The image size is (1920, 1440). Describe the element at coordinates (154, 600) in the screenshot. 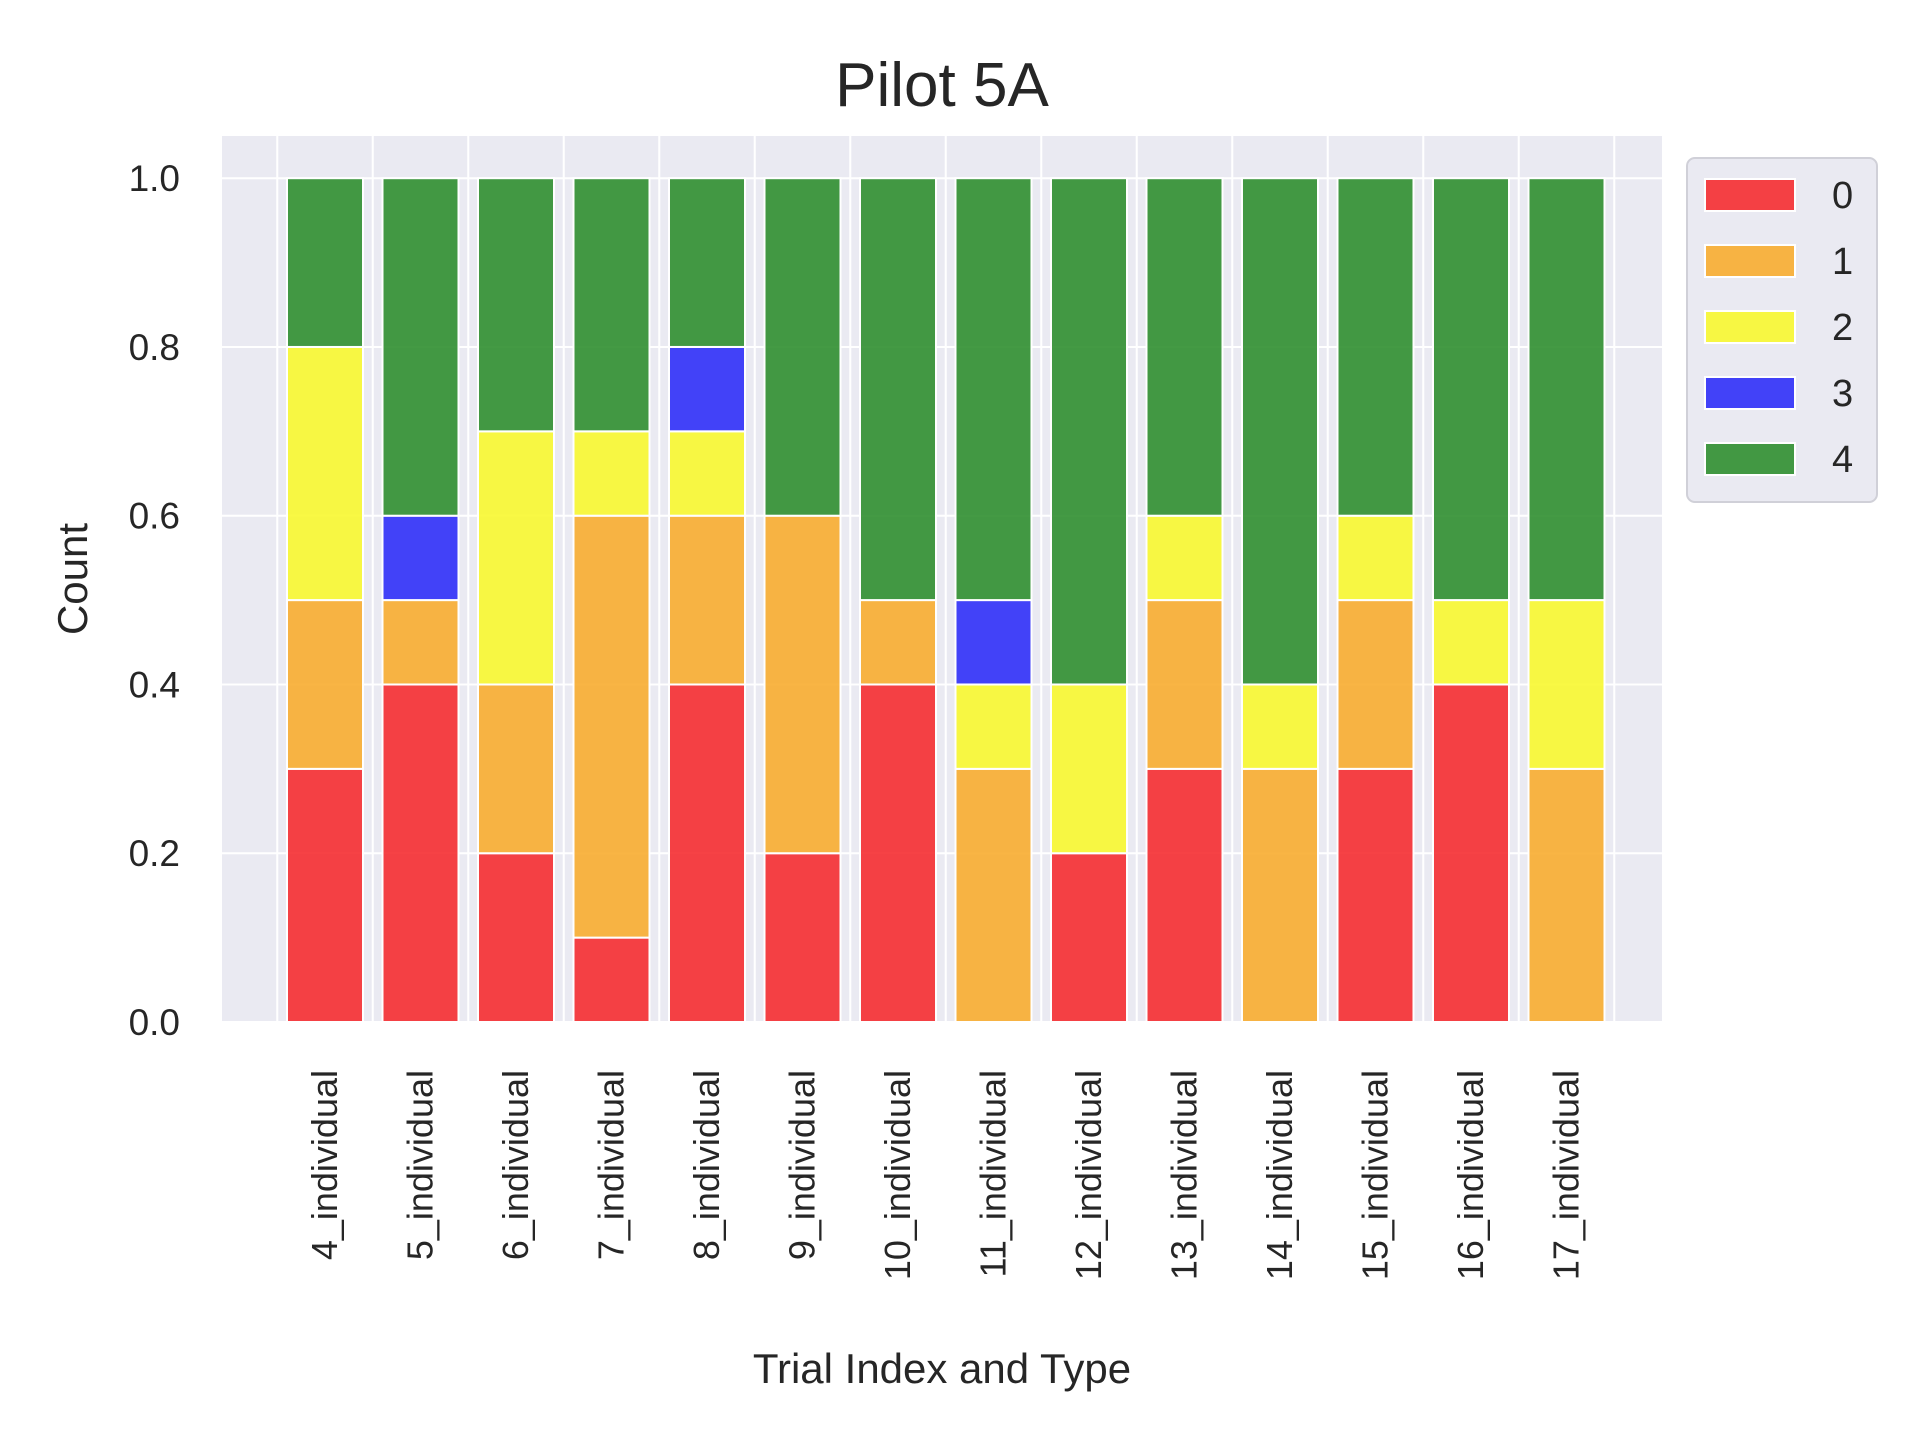

I see `y-ticks: 0.0 0.2 0.4 0.6 0.8 1.0` at that location.